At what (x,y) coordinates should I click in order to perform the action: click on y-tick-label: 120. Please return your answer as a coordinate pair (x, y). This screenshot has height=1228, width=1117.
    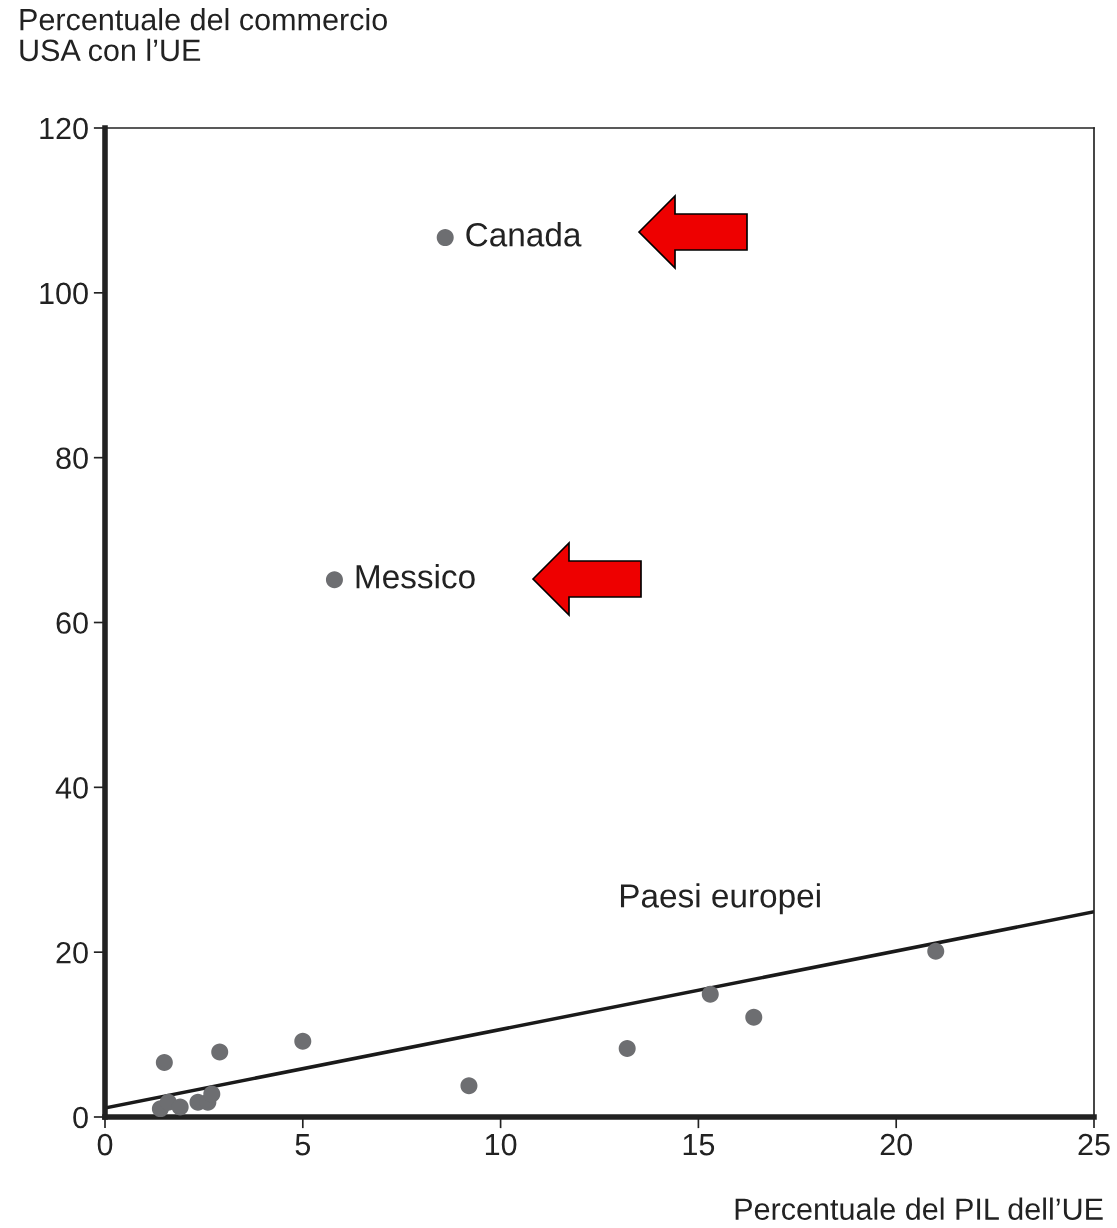
    Looking at the image, I should click on (64, 128).